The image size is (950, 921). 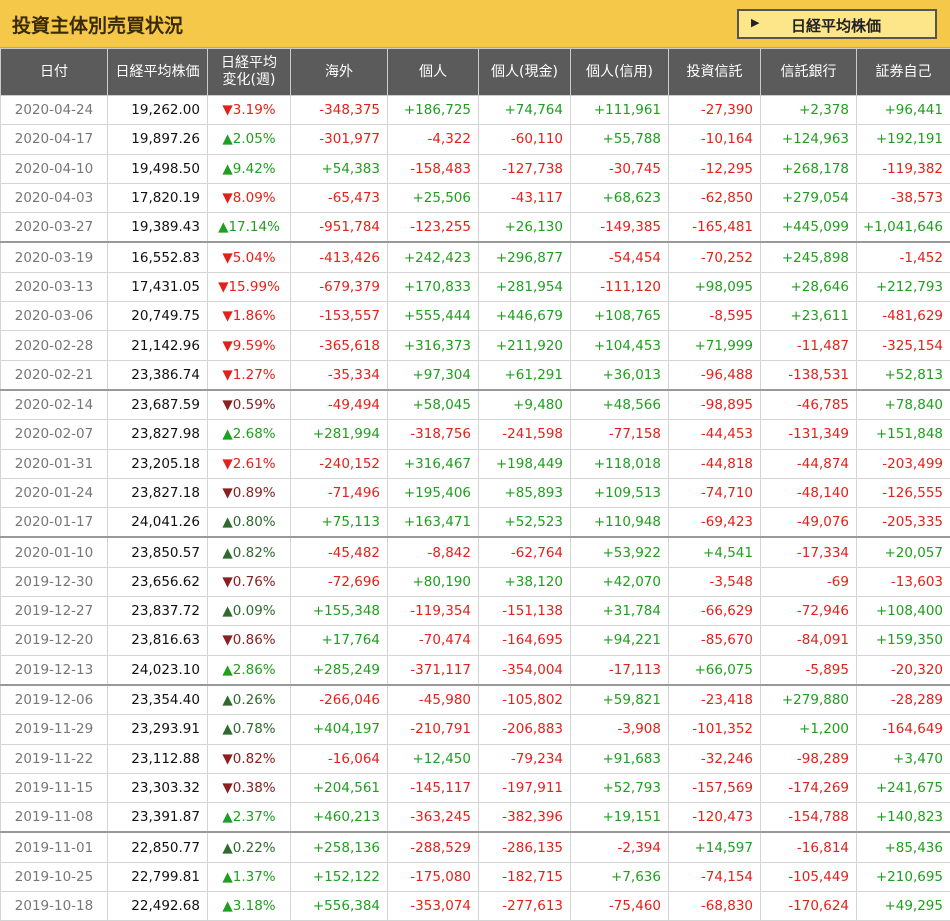 I want to click on value-cell: -20,320, so click(x=903, y=670).